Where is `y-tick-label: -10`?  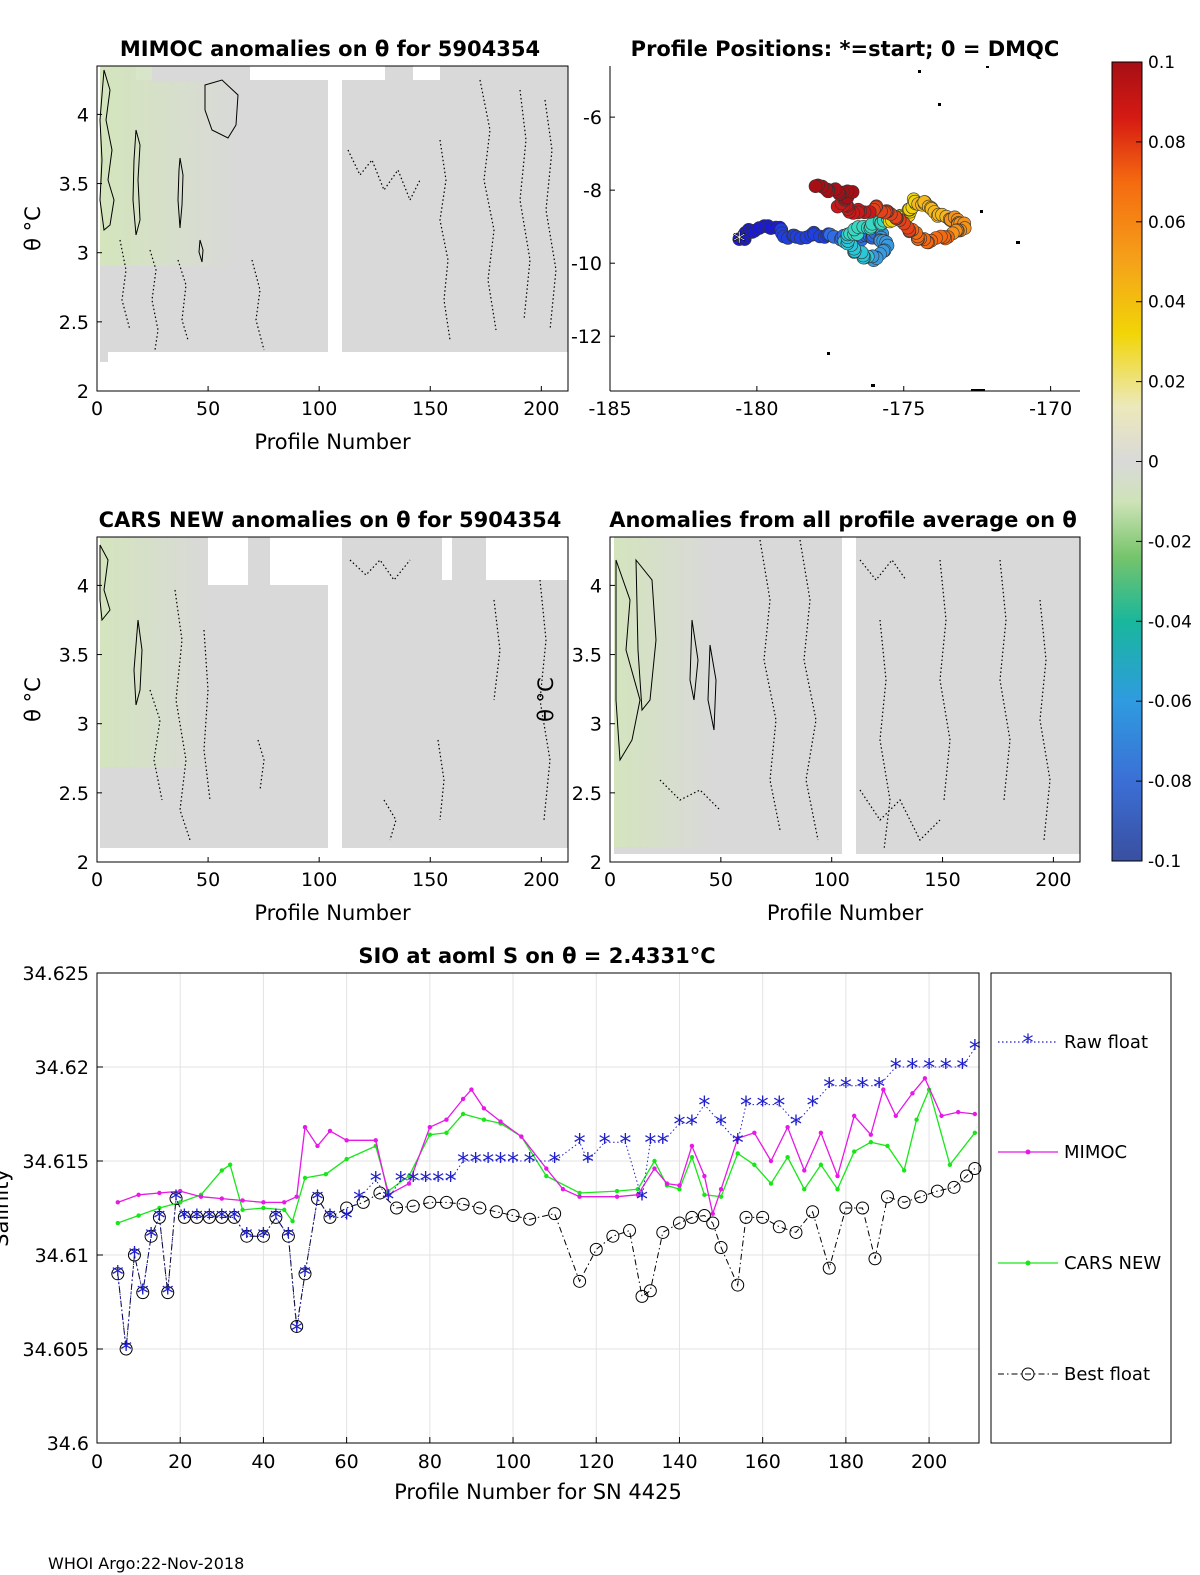
y-tick-label: -10 is located at coordinates (586, 264).